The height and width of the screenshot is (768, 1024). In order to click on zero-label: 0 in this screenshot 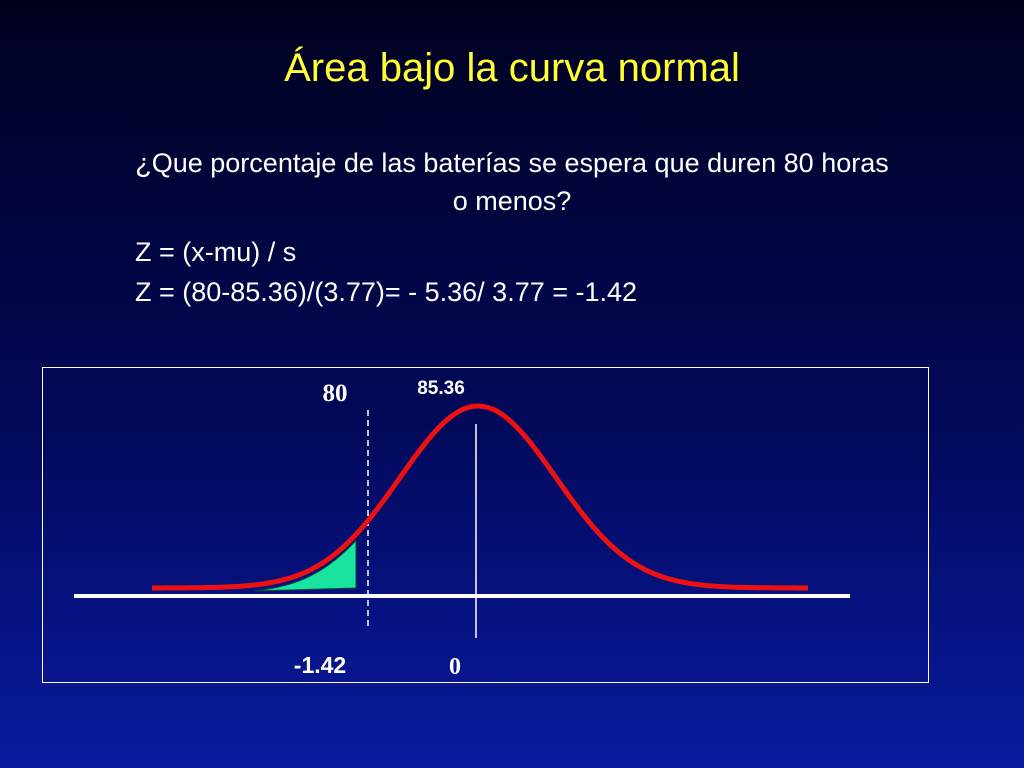, I will do `click(455, 667)`.